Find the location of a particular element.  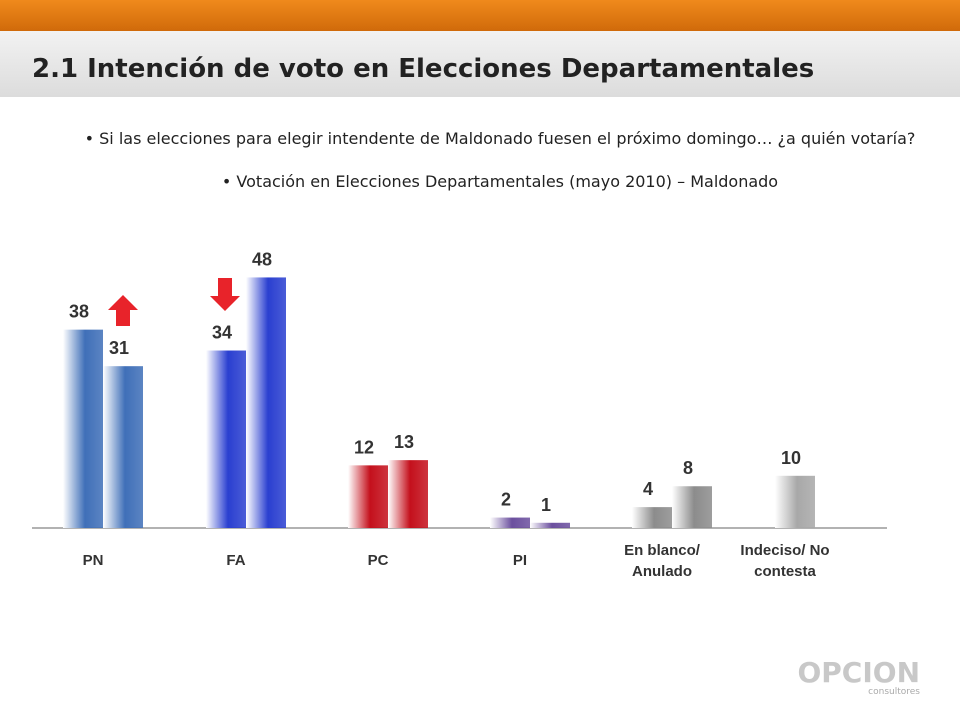

value-label: 48 is located at coordinates (262, 259).